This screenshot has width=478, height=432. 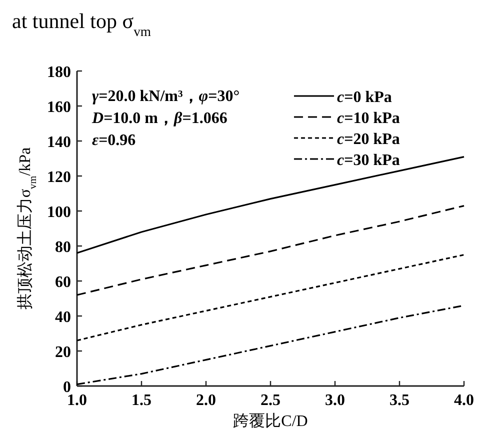 What do you see at coordinates (400, 400) in the screenshot?
I see `x-tick-label: 3.5` at bounding box center [400, 400].